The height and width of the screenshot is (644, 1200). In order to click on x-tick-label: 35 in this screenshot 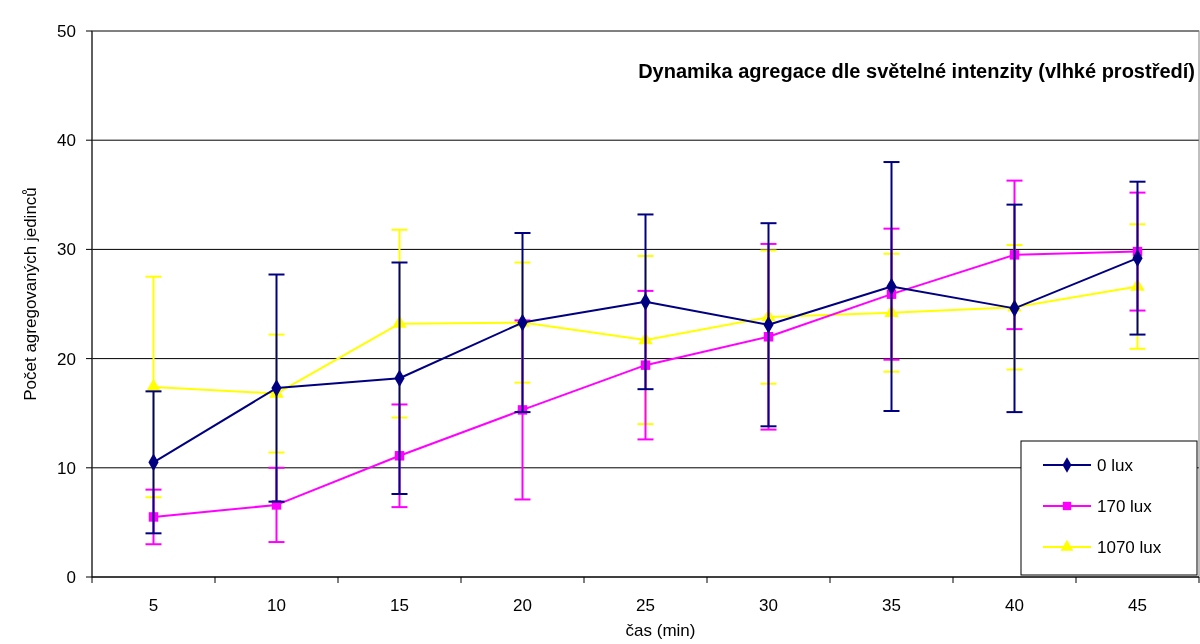, I will do `click(891, 605)`.